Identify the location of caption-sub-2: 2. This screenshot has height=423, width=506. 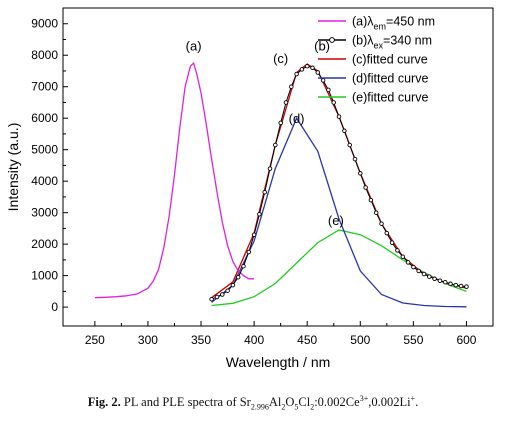
(283, 407).